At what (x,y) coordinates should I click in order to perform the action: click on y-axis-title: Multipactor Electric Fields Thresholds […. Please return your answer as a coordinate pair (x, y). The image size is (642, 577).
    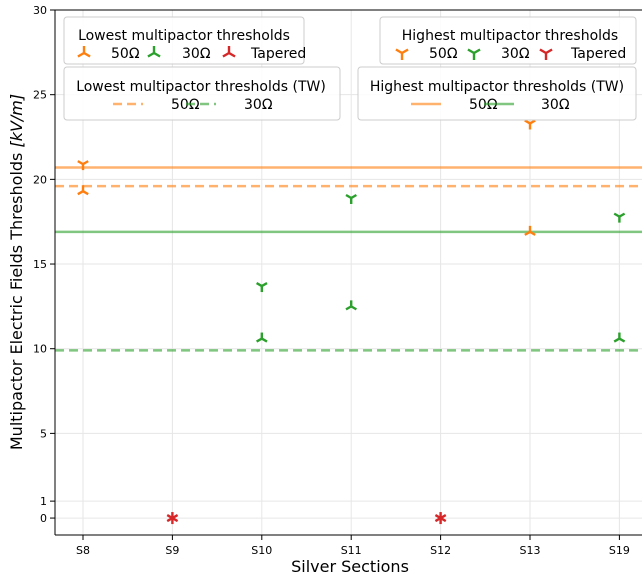
    Looking at the image, I should click on (16, 272).